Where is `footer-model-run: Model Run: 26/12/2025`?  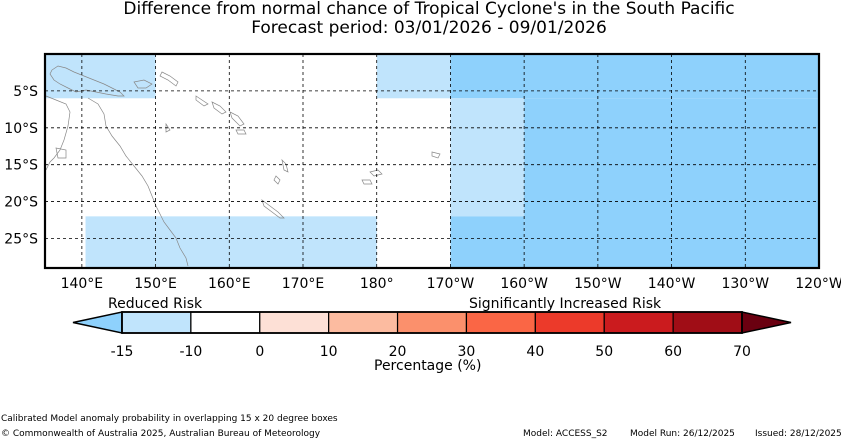
footer-model-run: Model Run: 26/12/2025 is located at coordinates (682, 434).